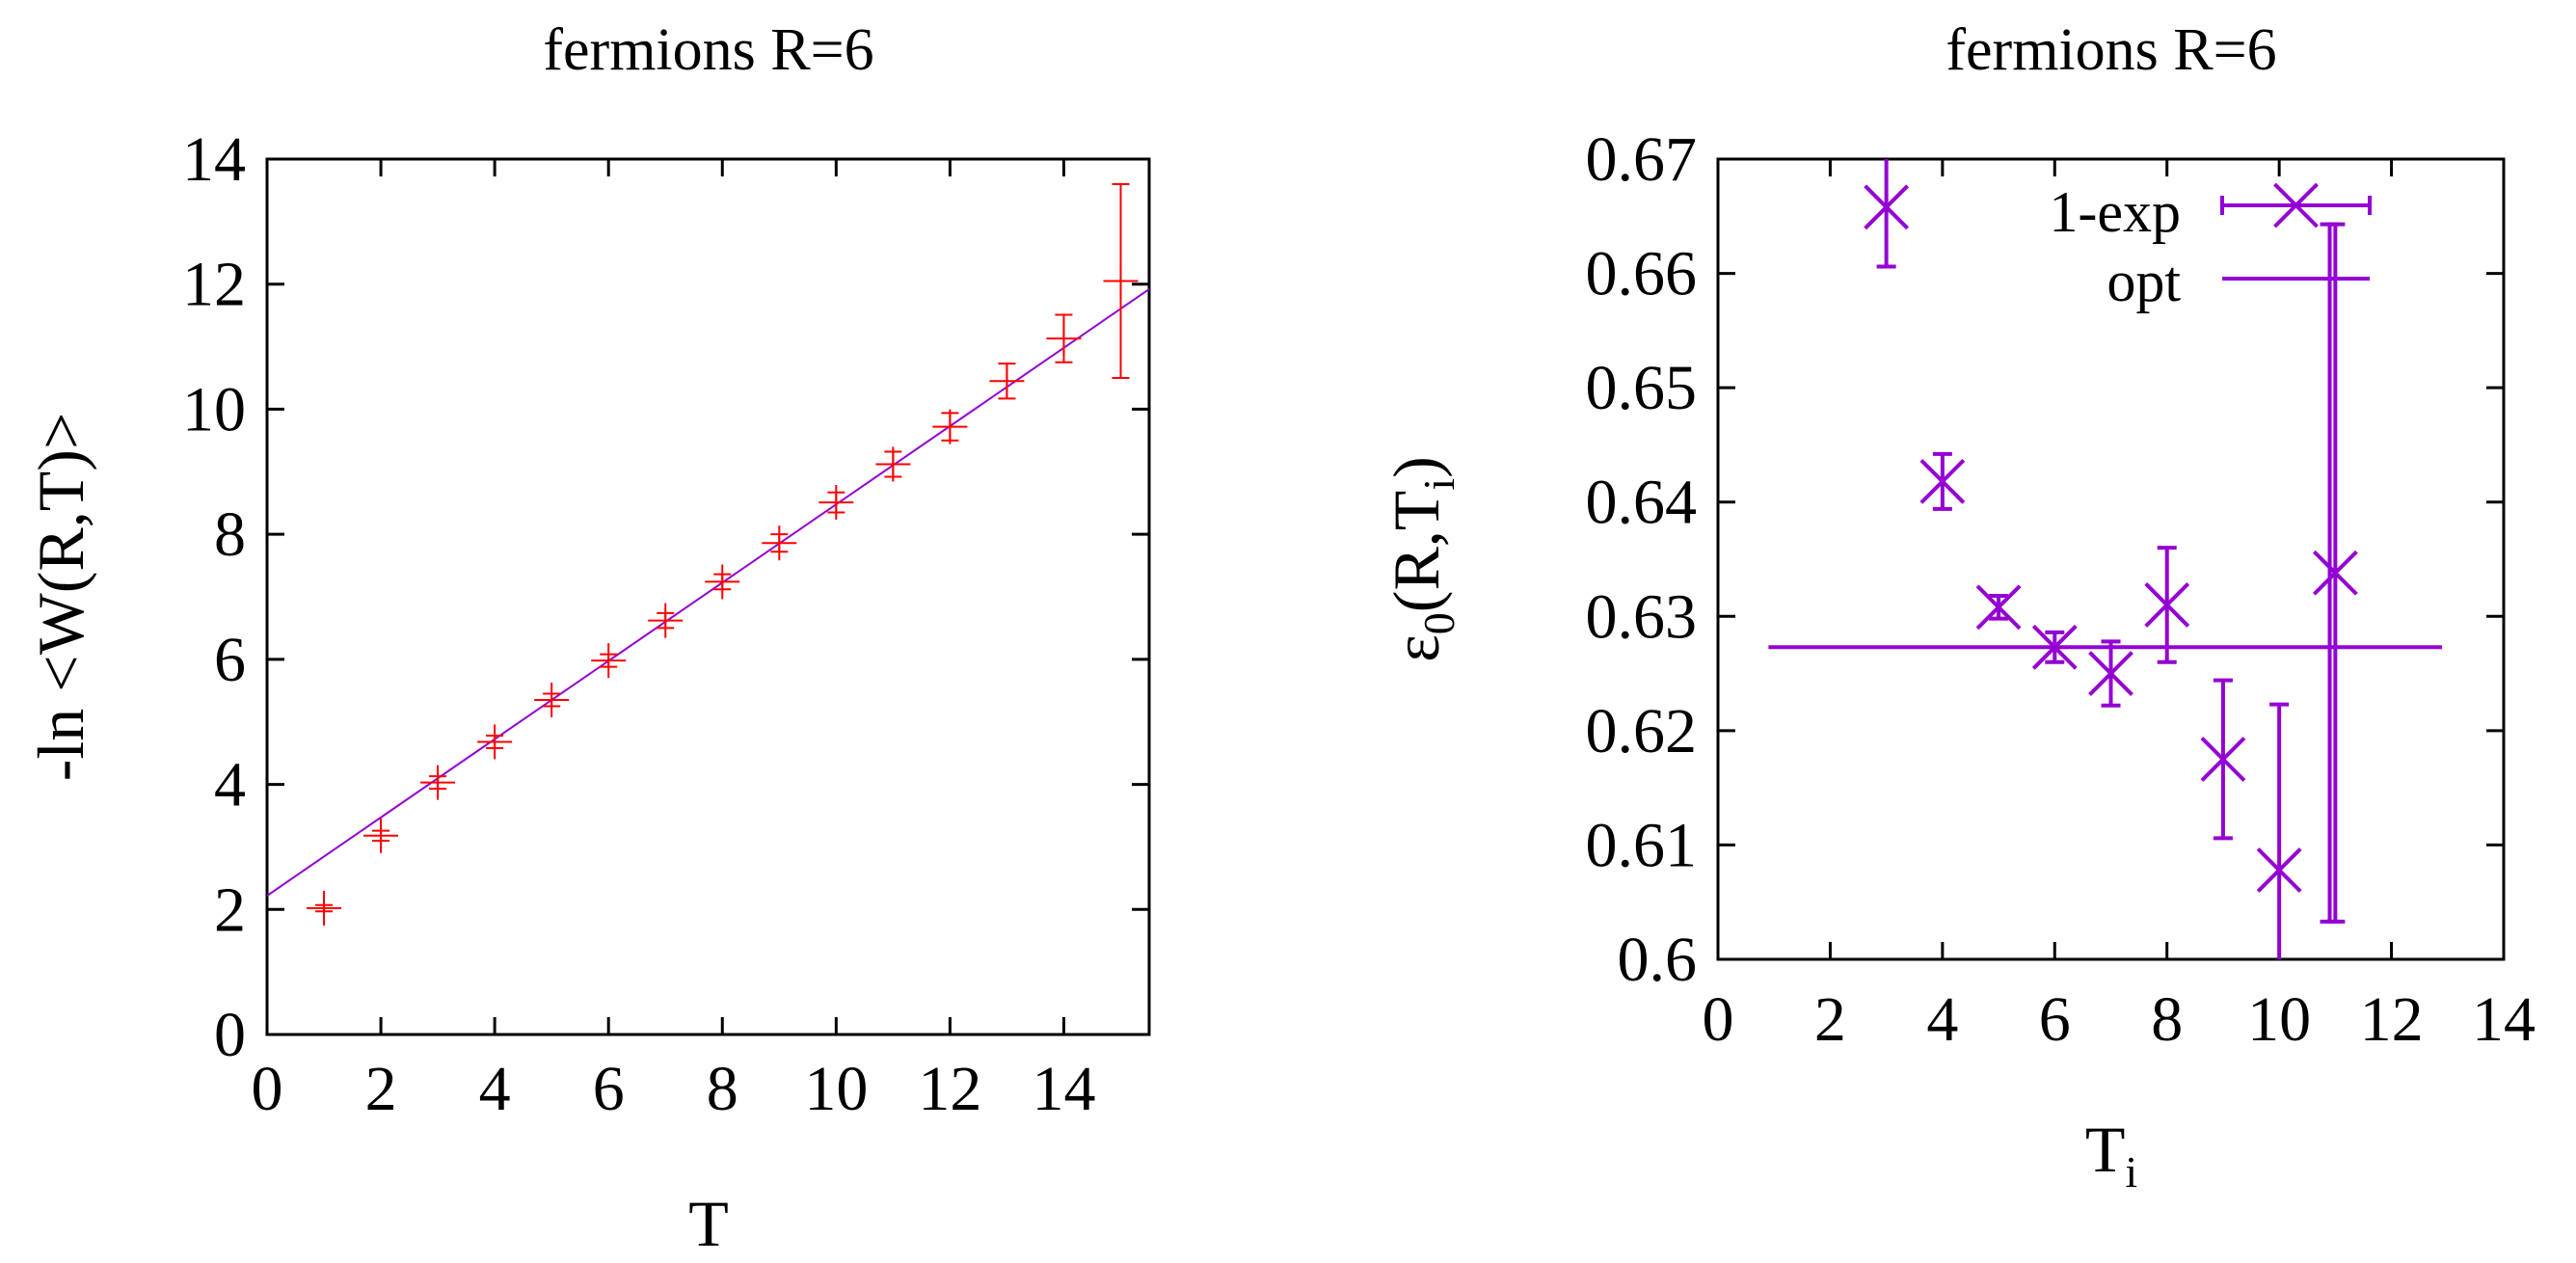 This screenshot has width=2576, height=1263. I want to click on right-opt-series, so click(2105, 573).